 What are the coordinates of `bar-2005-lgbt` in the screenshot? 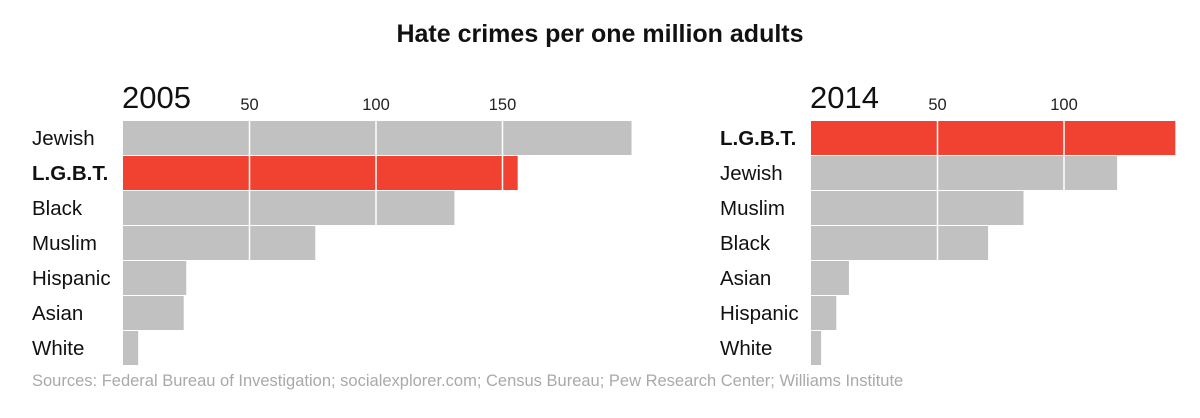 It's located at (320, 173).